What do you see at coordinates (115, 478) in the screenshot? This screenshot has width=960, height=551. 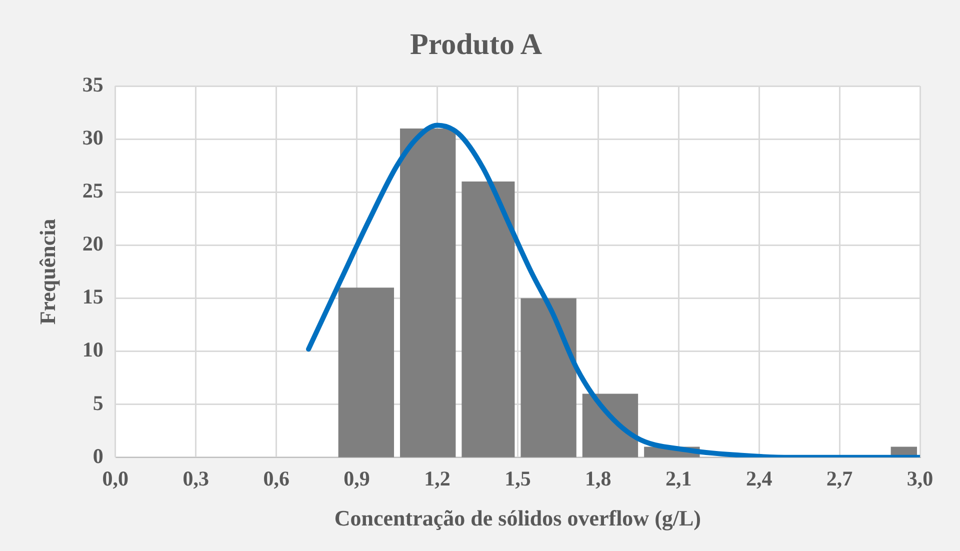 I see `x-tick-label: 0,0` at bounding box center [115, 478].